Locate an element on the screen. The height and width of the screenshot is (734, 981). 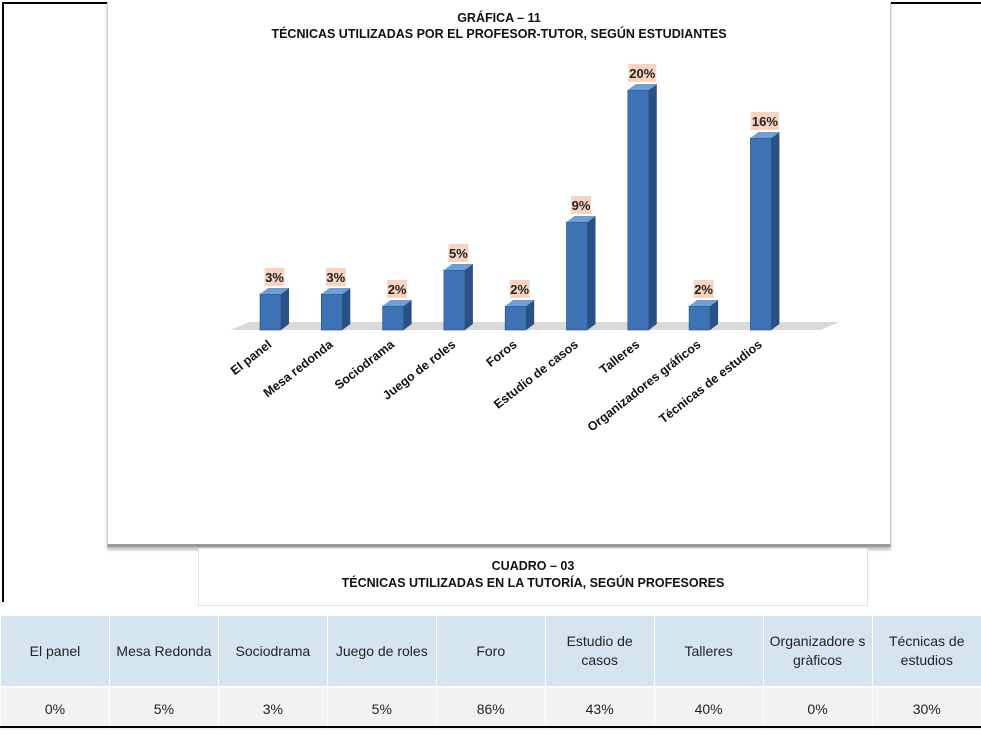
category-label: Sociodrama is located at coordinates (365, 365).